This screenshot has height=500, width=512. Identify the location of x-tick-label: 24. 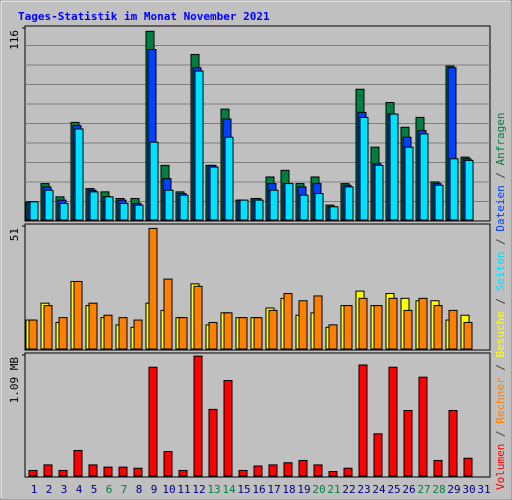
(379, 489).